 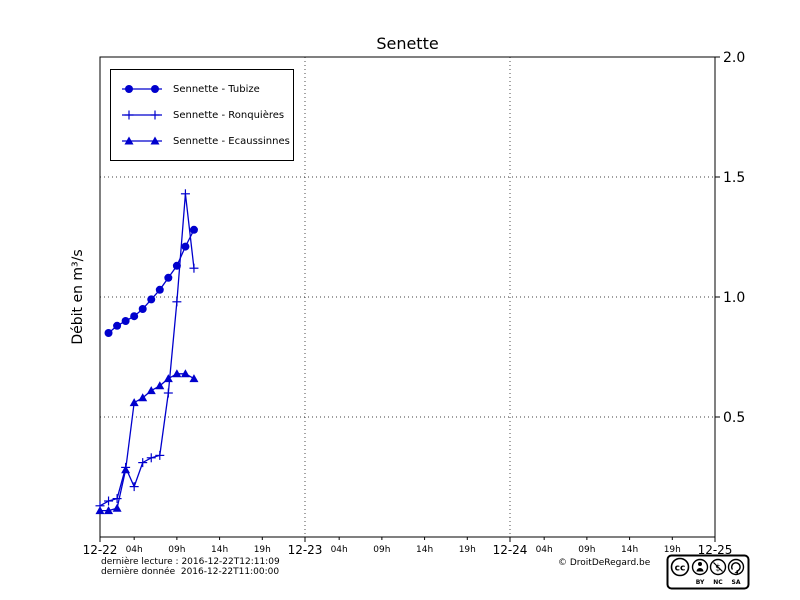 I want to click on legend-label: Sennette - Ronquières, so click(x=229, y=115).